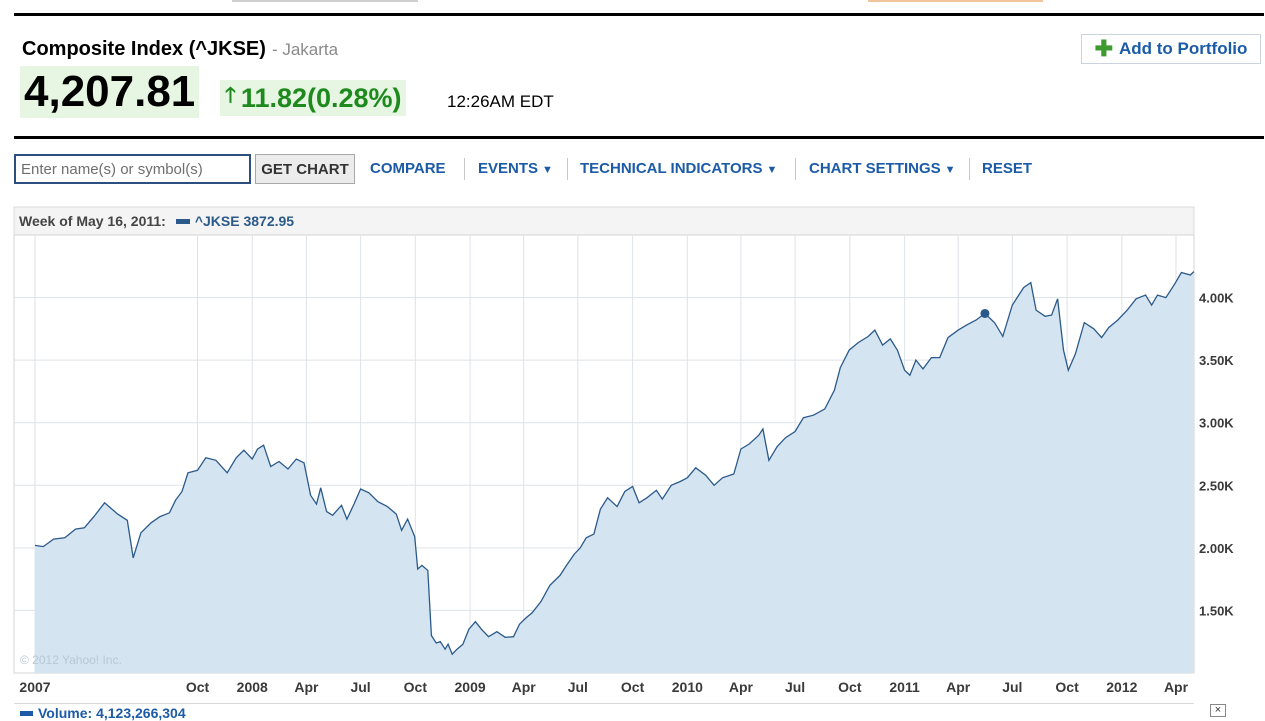  I want to click on top-stub-left, so click(325, 1).